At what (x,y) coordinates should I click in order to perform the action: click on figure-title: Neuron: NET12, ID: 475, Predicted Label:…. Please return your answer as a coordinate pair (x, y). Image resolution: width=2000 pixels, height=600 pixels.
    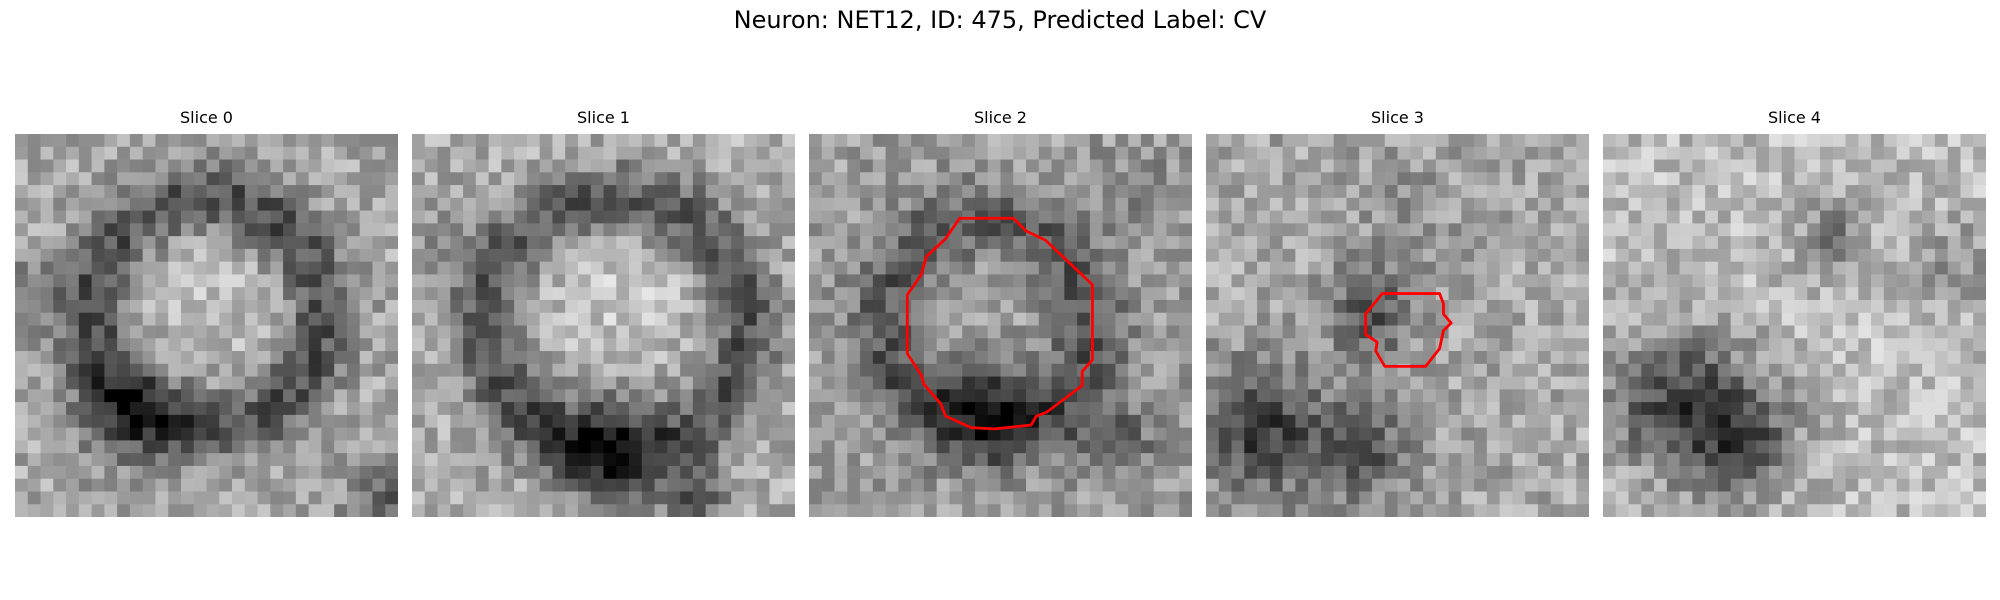
    Looking at the image, I should click on (1000, 20).